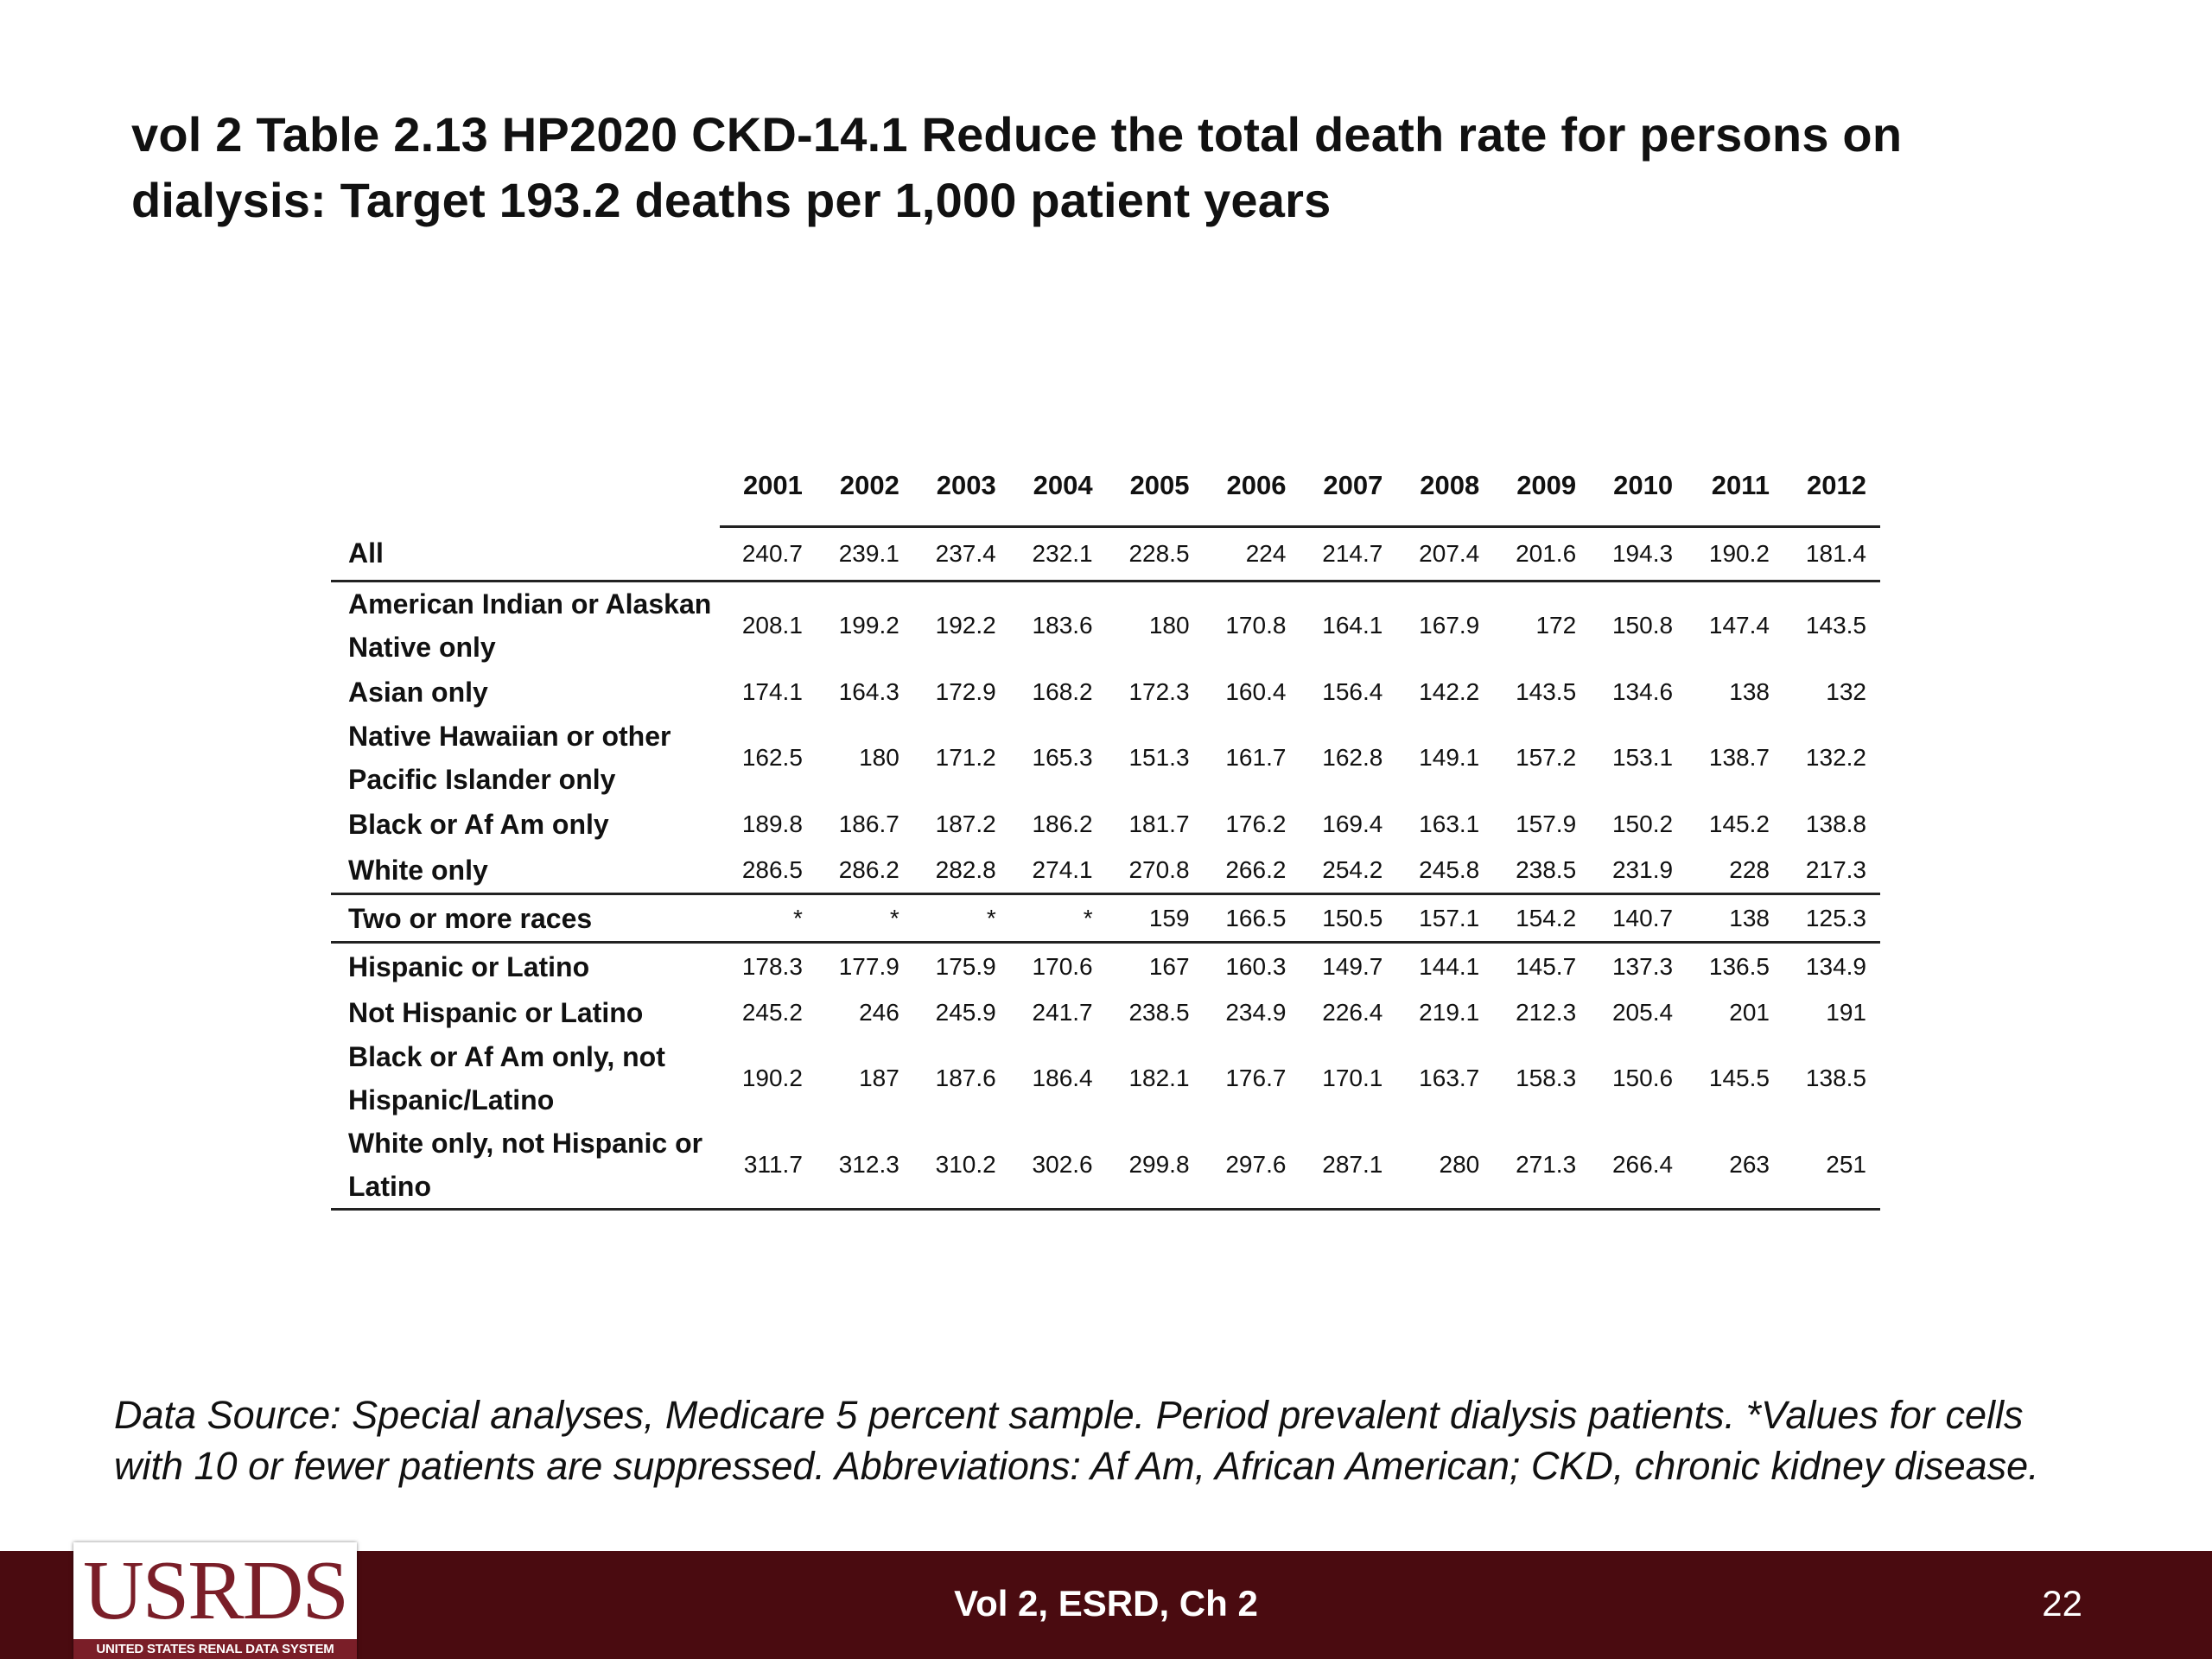 Image resolution: width=2212 pixels, height=1659 pixels. What do you see at coordinates (1058, 1166) in the screenshot?
I see `table-cell: 302.6` at bounding box center [1058, 1166].